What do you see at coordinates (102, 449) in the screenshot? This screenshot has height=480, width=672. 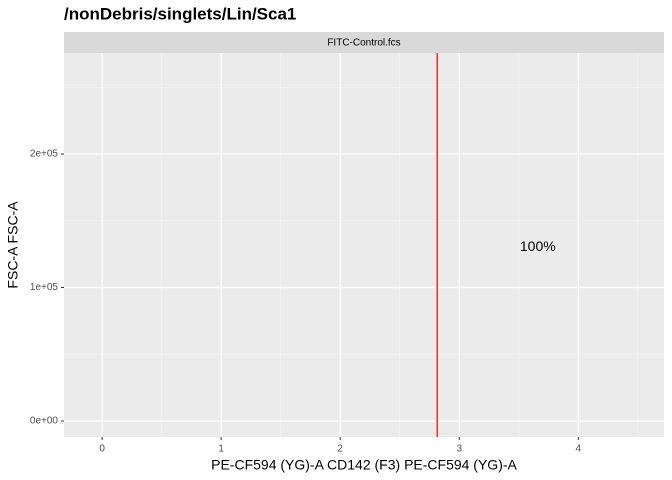 I see `x-tick-label: 0` at bounding box center [102, 449].